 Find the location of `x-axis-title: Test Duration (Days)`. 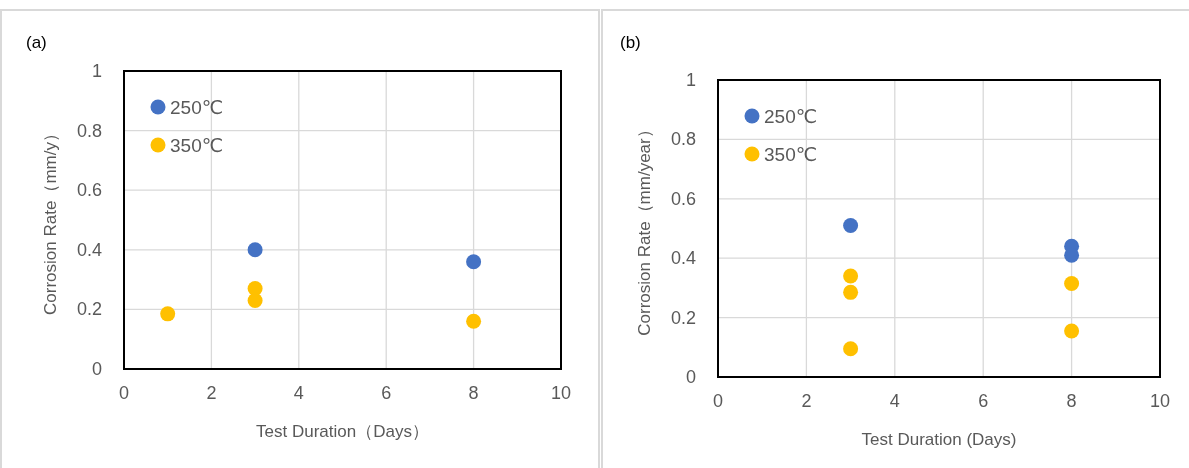

x-axis-title: Test Duration (Days) is located at coordinates (939, 439).